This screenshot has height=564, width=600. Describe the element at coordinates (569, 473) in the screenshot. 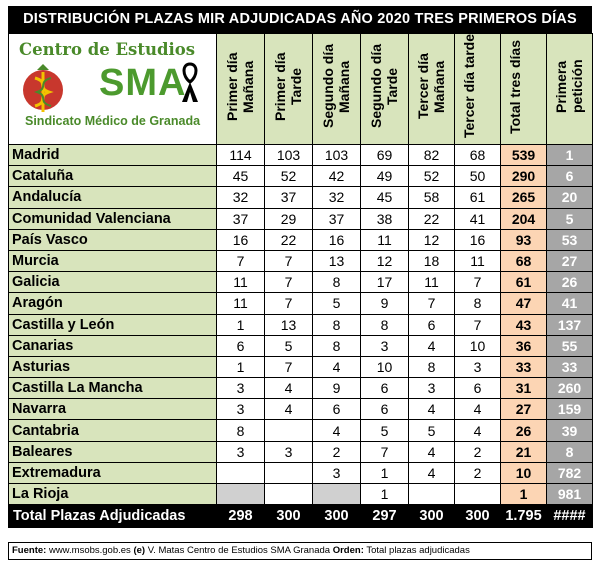

I see `first-choice-rank-cell: 782` at that location.